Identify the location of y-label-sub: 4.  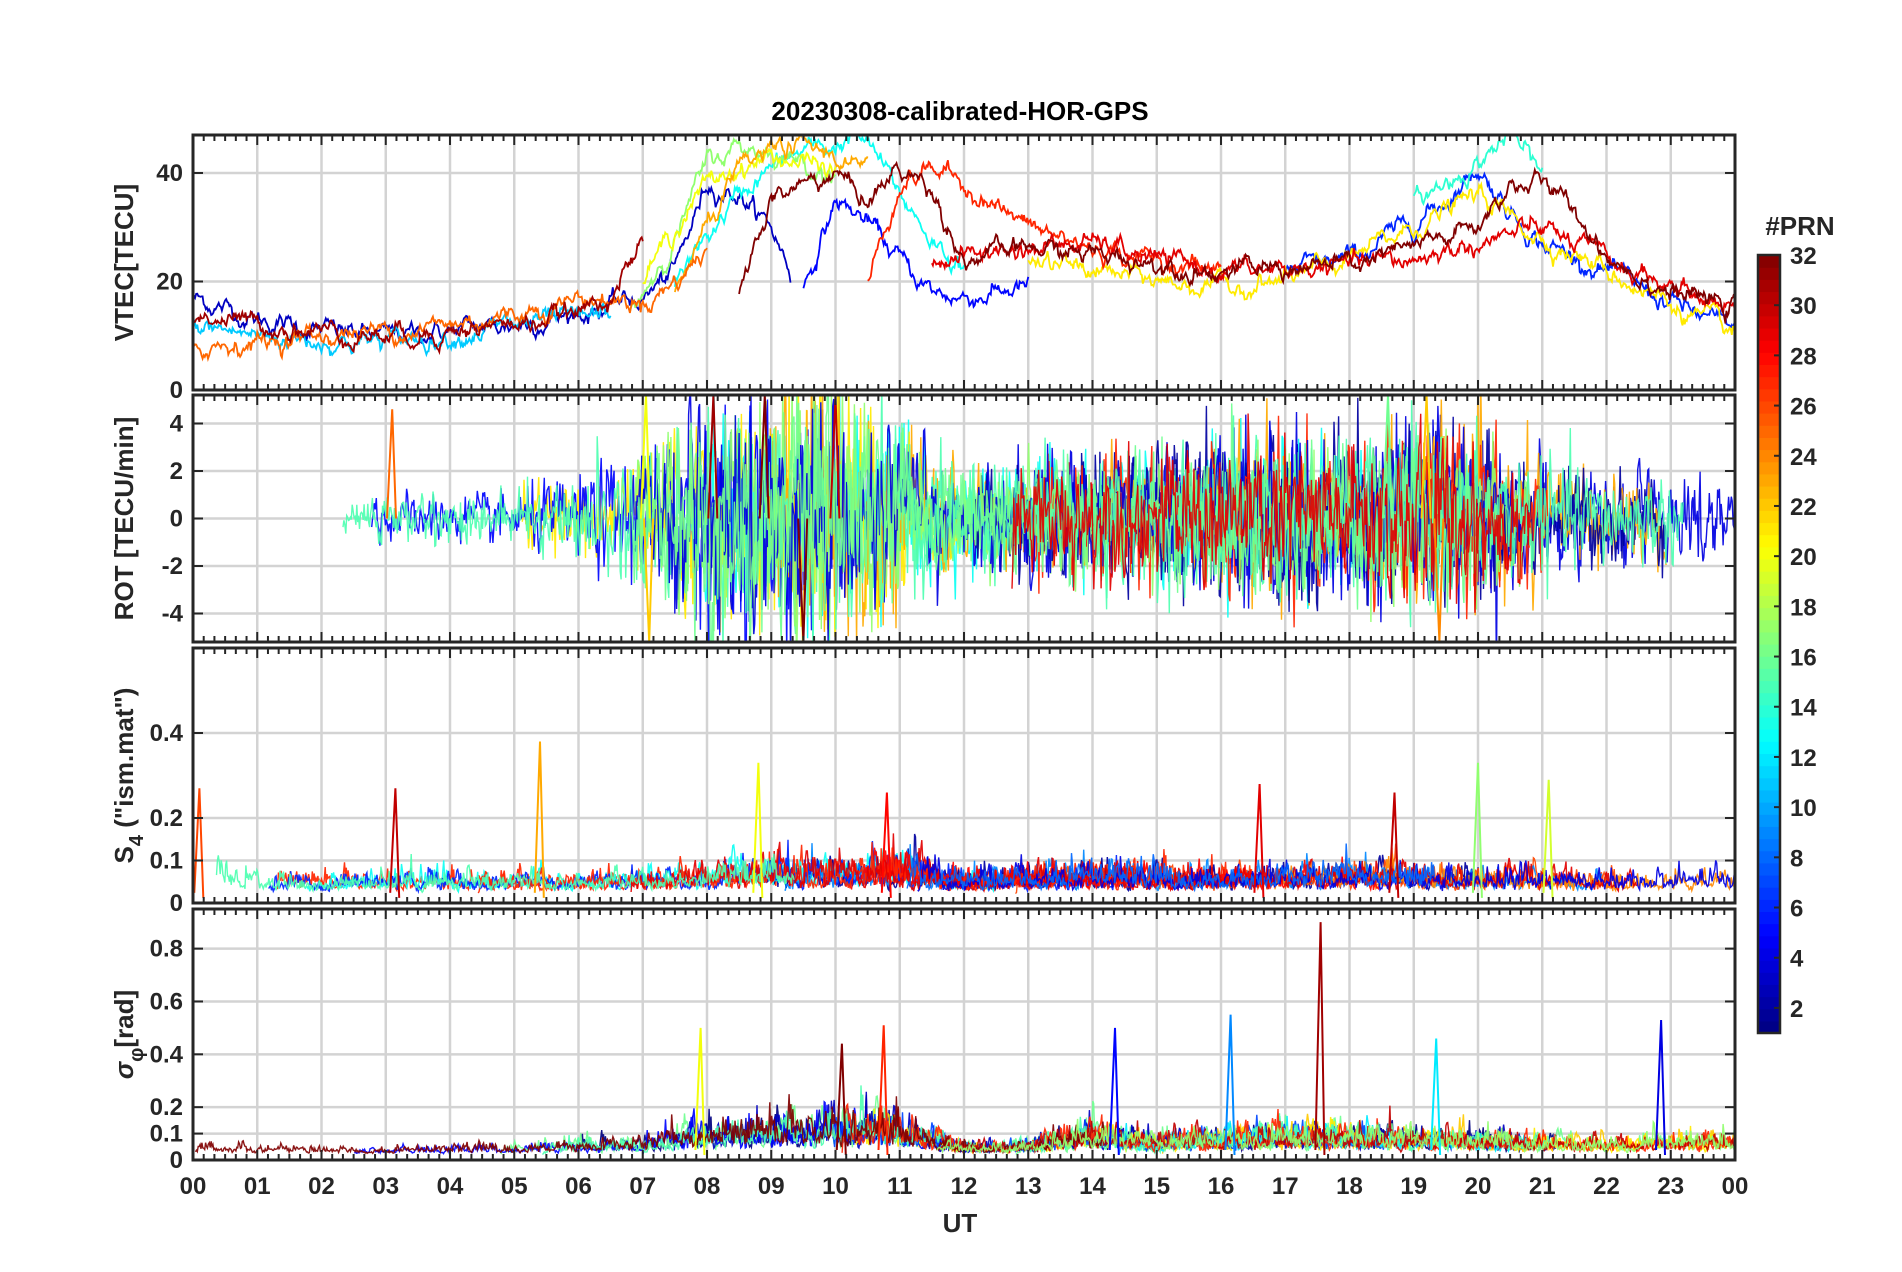
(137, 840).